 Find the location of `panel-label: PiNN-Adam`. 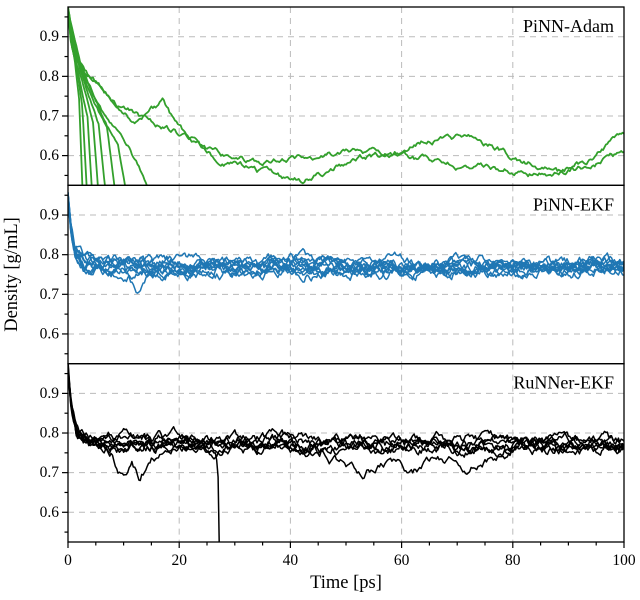

panel-label: PiNN-Adam is located at coordinates (568, 26).